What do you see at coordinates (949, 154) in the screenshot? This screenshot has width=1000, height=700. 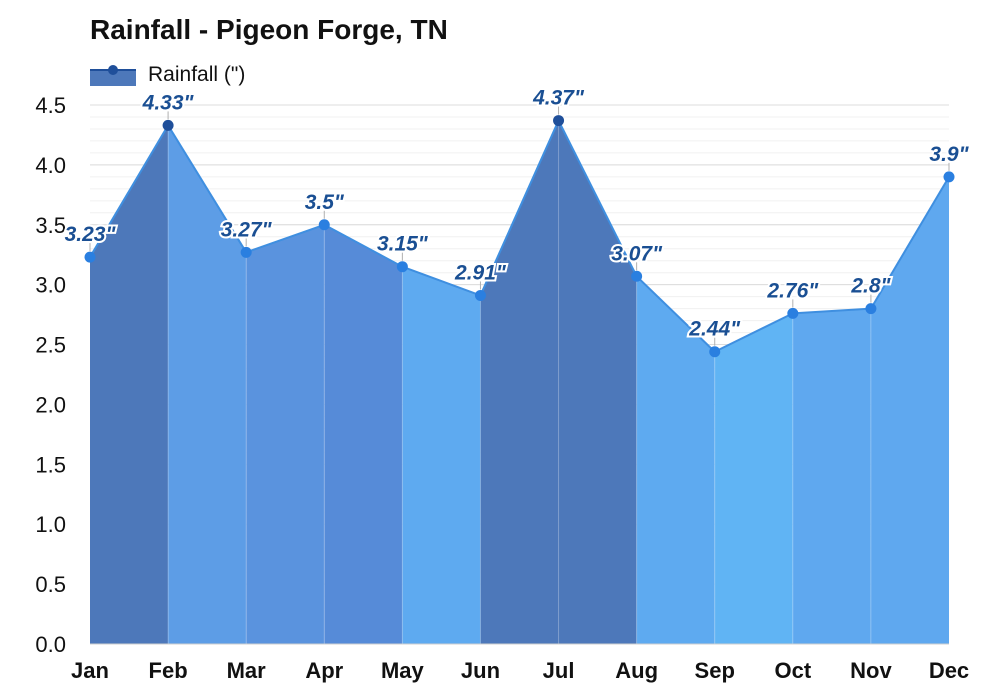 I see `data-label: 3.9"` at bounding box center [949, 154].